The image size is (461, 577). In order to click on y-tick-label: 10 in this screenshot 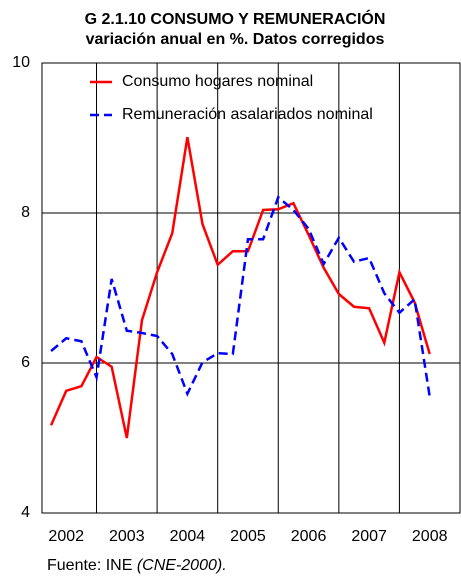, I will do `click(21, 62)`.